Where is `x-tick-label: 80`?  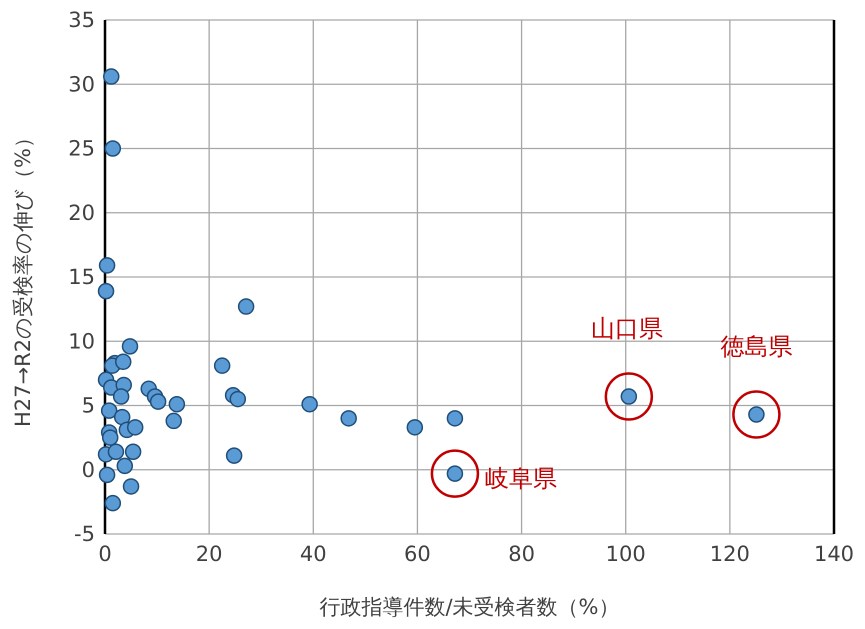 x-tick-label: 80 is located at coordinates (521, 554).